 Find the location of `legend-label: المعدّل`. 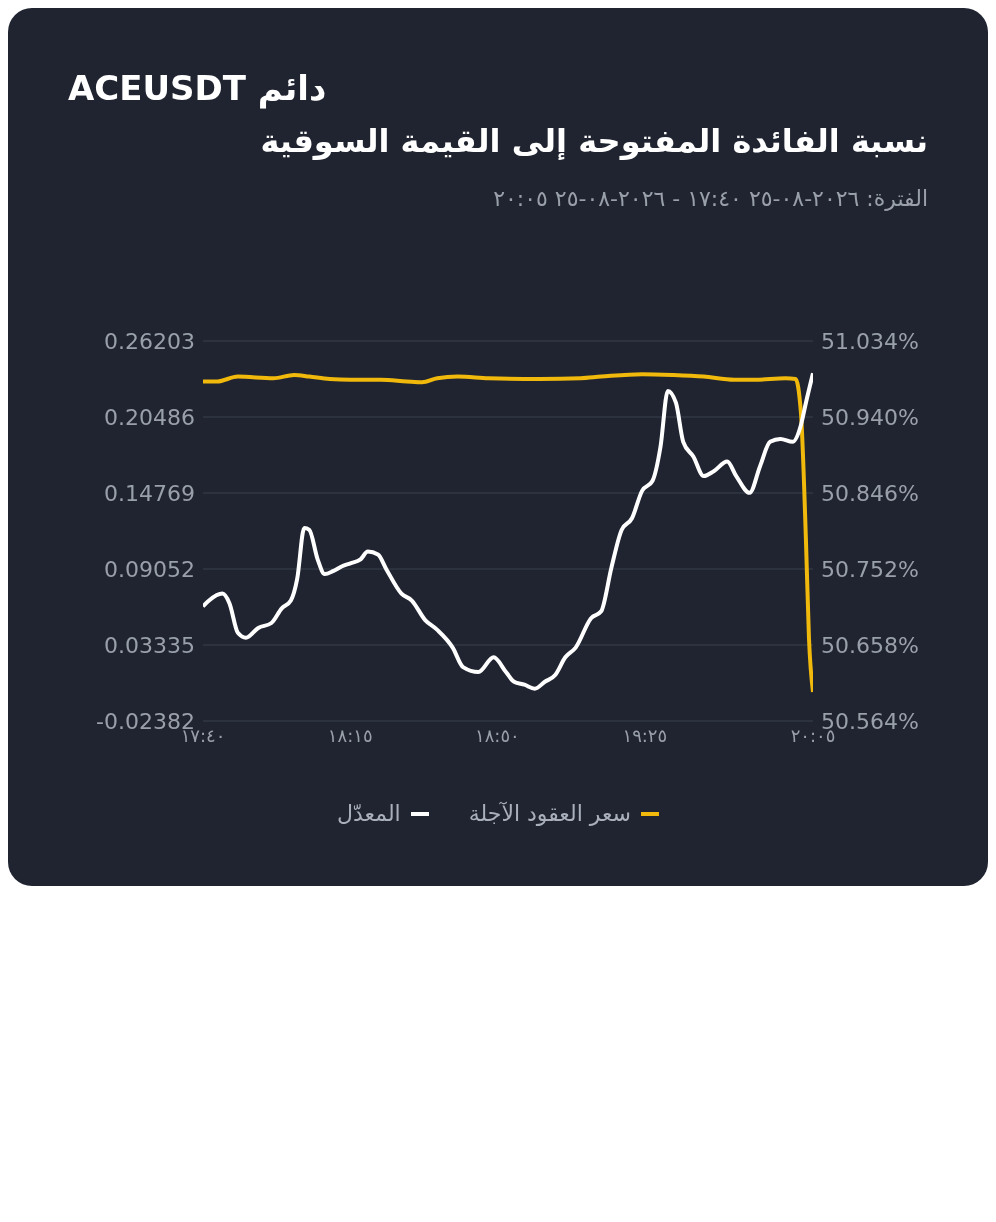

legend-label: المعدّل is located at coordinates (369, 813).